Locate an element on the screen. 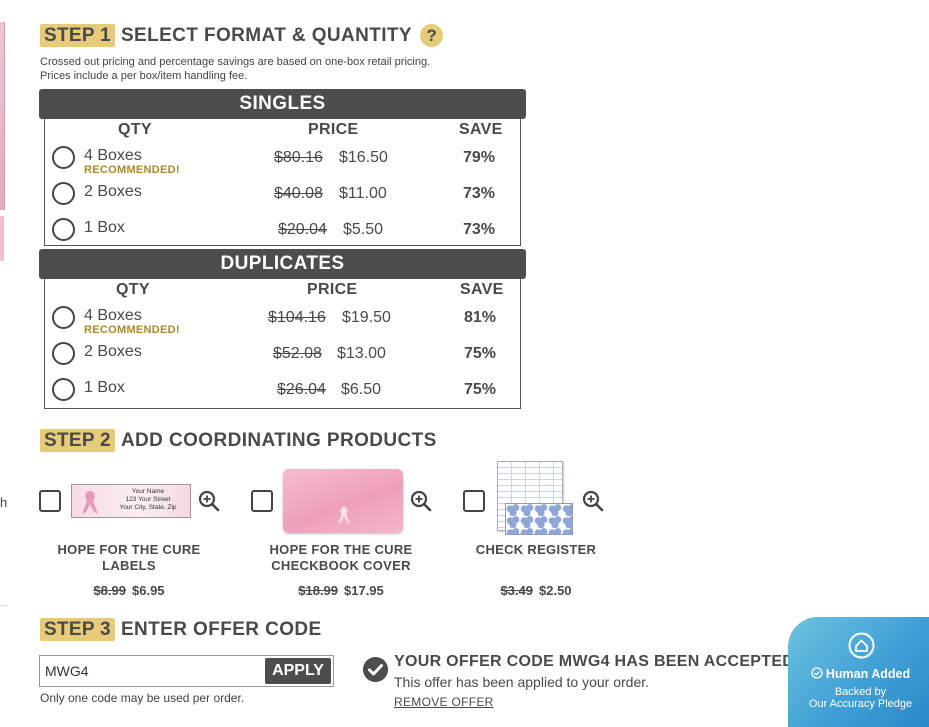 This screenshot has width=929, height=727. step-title: SELECT FORMAT & QUANTITY is located at coordinates (266, 35).